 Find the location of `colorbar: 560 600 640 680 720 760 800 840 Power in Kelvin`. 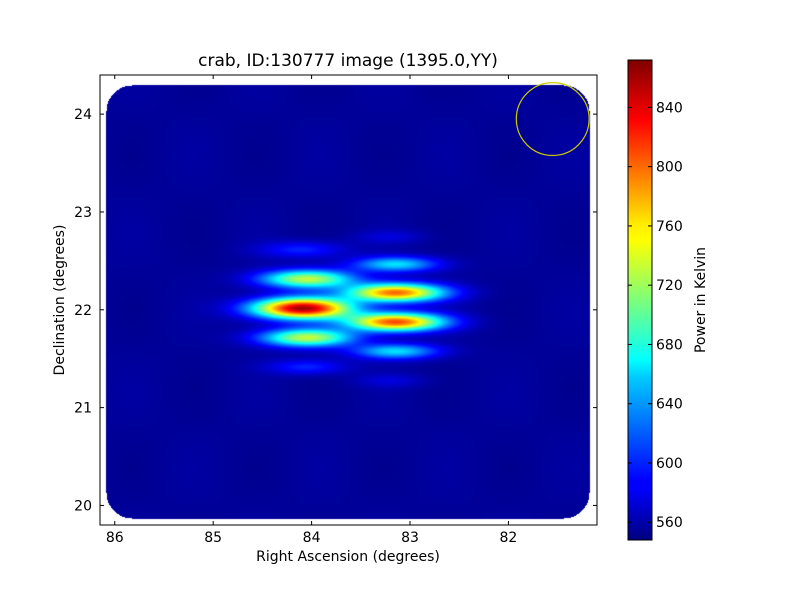

colorbar: 560 600 640 680 720 760 800 840 Power in Kelvin is located at coordinates (668, 300).